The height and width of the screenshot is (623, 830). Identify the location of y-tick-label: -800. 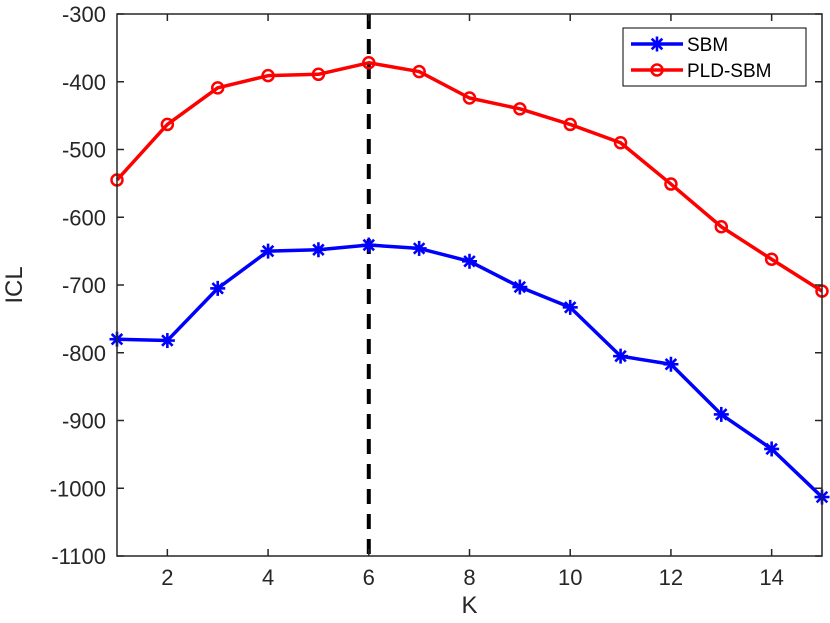
(84, 353).